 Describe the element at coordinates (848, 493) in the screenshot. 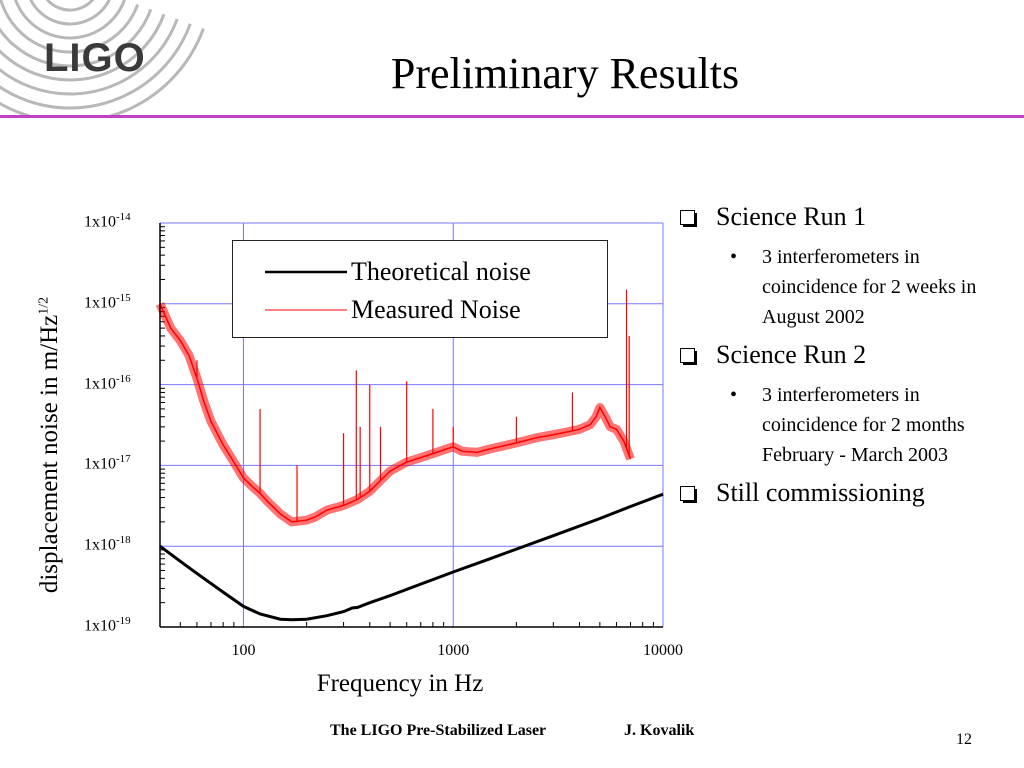

I see `bullet-item: Still commissioning` at that location.